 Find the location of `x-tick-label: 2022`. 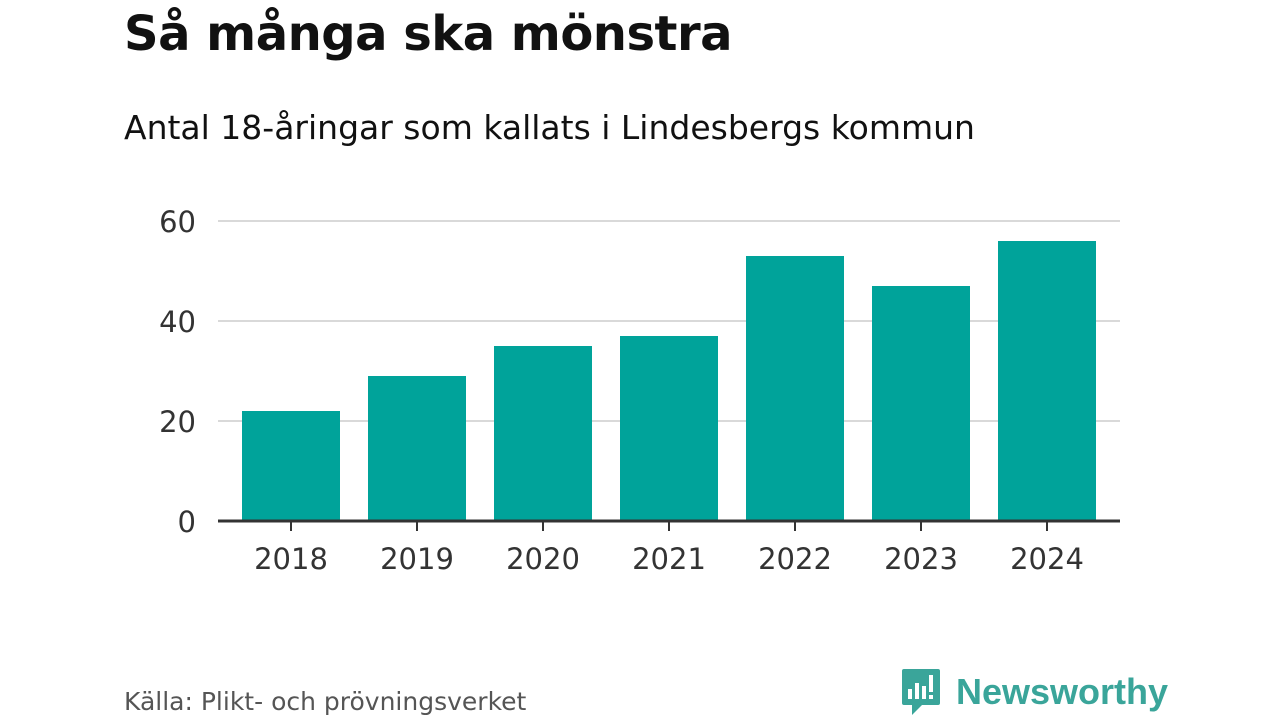

x-tick-label: 2022 is located at coordinates (795, 559).